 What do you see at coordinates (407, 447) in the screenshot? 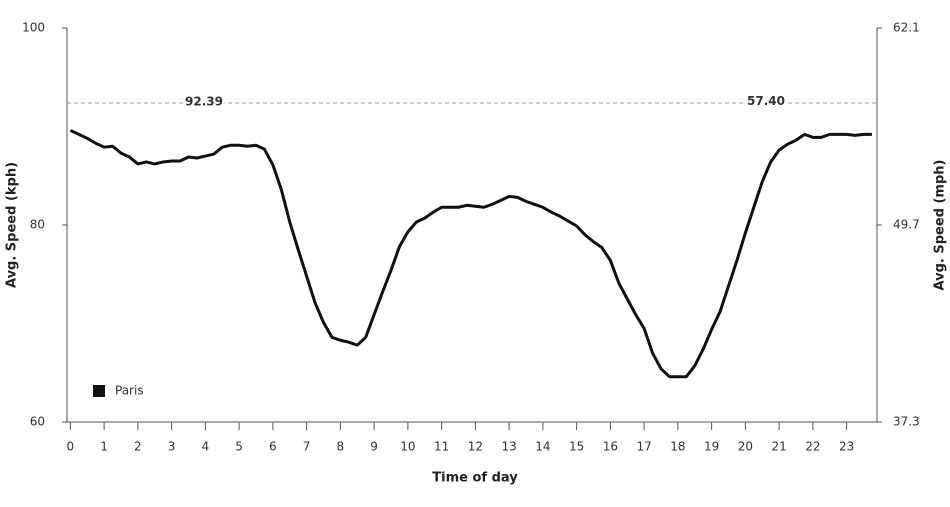
I see `x-tick-label: 10` at bounding box center [407, 447].